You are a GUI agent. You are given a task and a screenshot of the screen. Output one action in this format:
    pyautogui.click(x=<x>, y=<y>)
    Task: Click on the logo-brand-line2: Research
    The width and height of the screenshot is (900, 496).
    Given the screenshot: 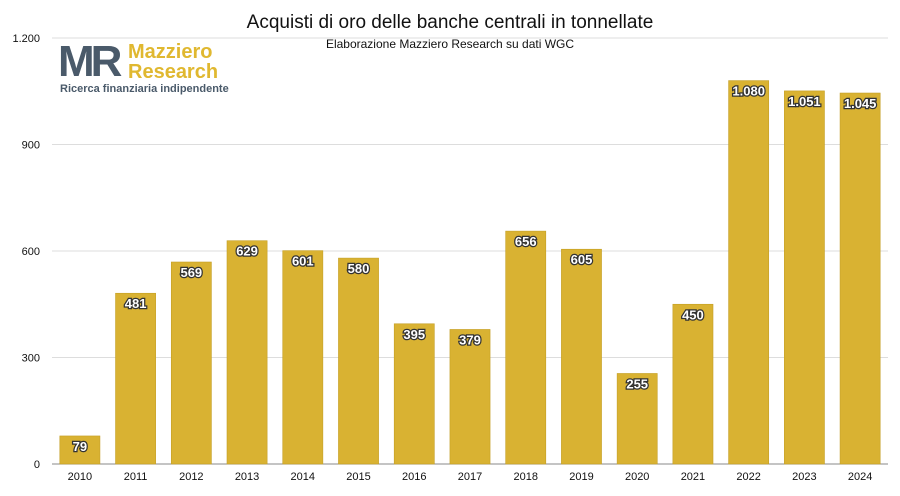 What is the action you would take?
    pyautogui.click(x=173, y=72)
    